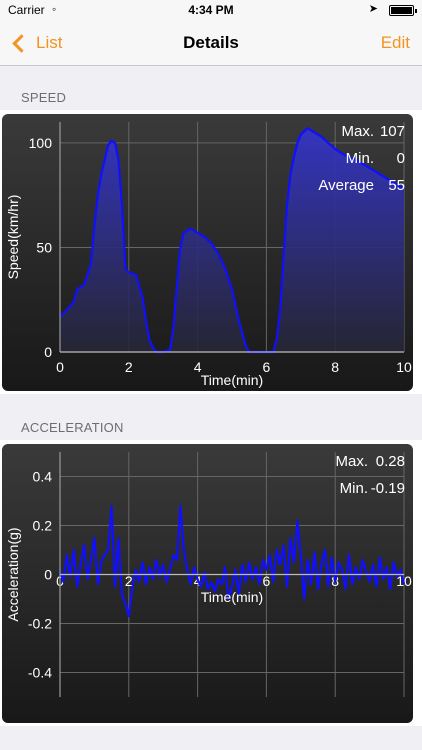  I want to click on speed-x-tick-label: 10, so click(404, 367).